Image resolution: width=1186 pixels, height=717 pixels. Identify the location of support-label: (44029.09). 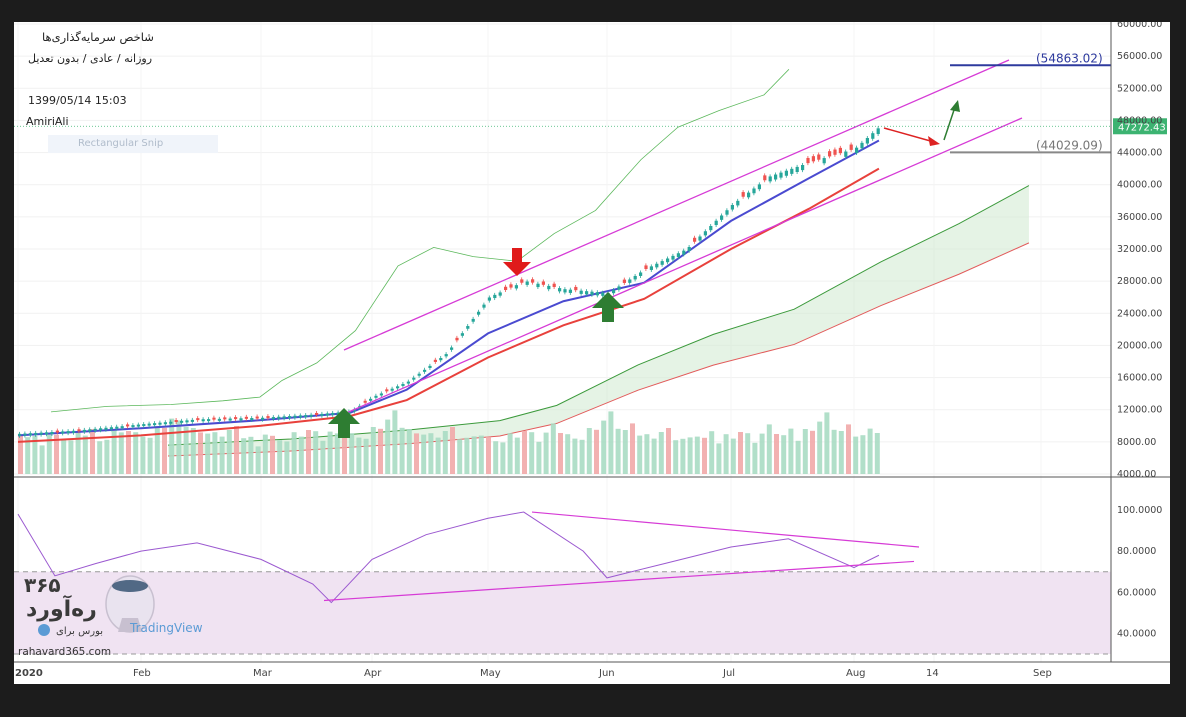
(1069, 145).